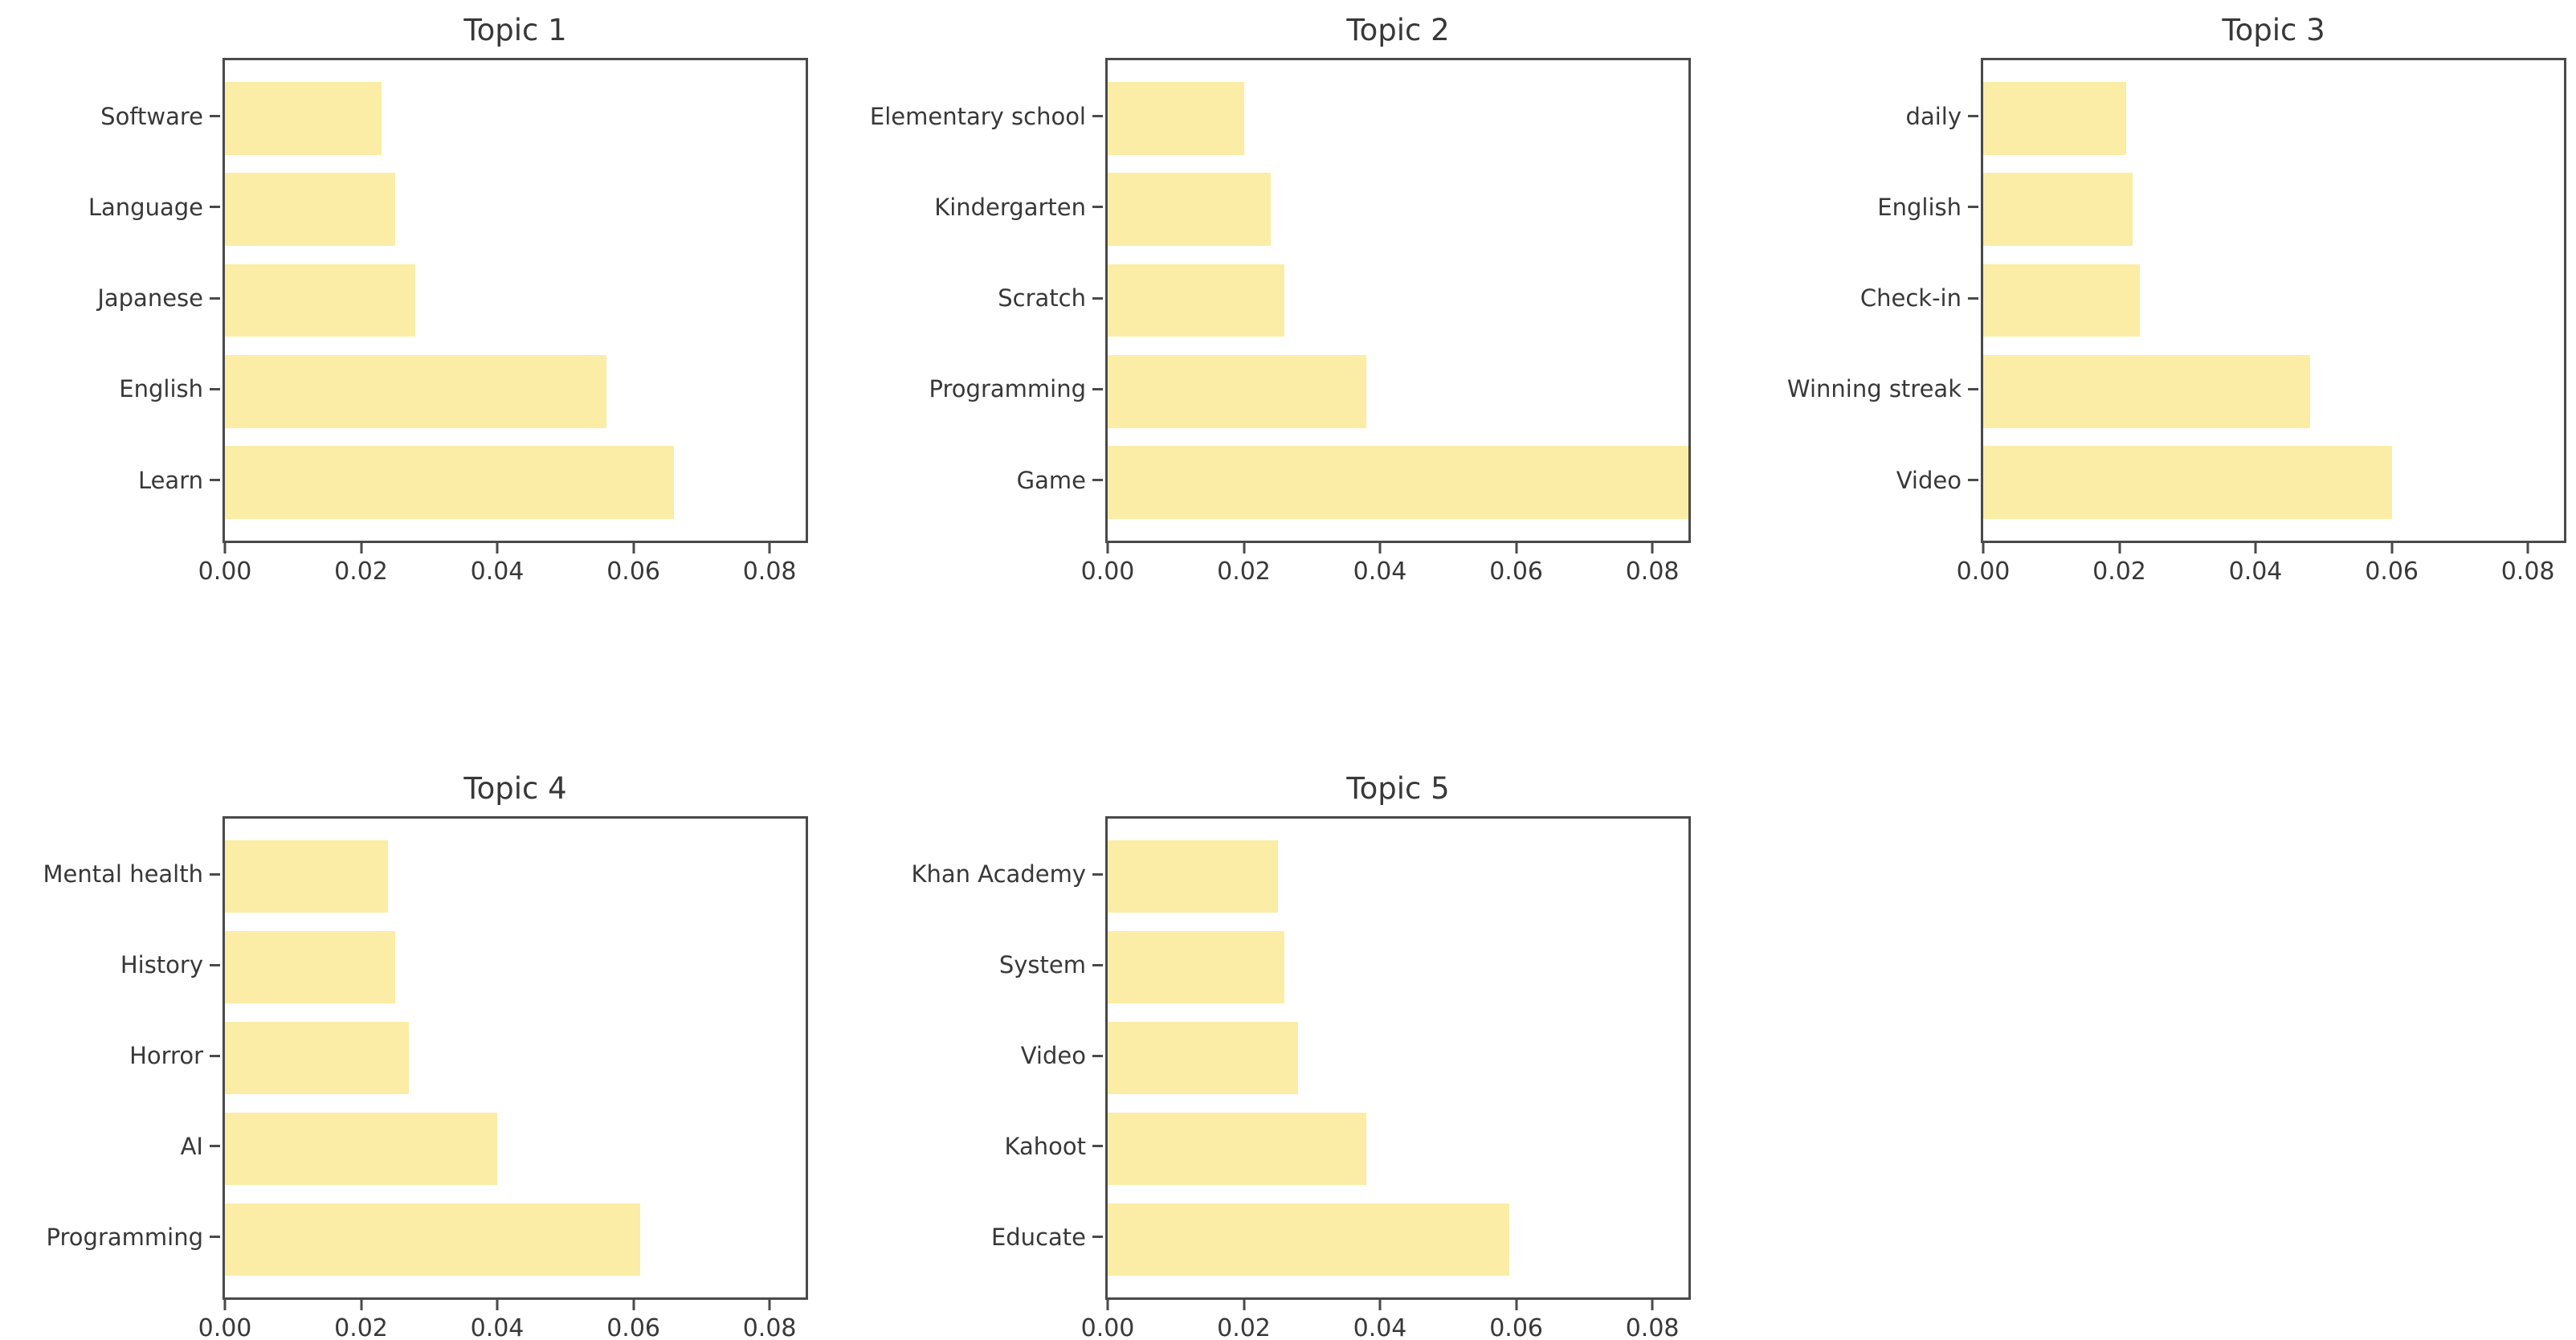  Describe the element at coordinates (166, 1055) in the screenshot. I see `y-axis-label: Horror` at that location.